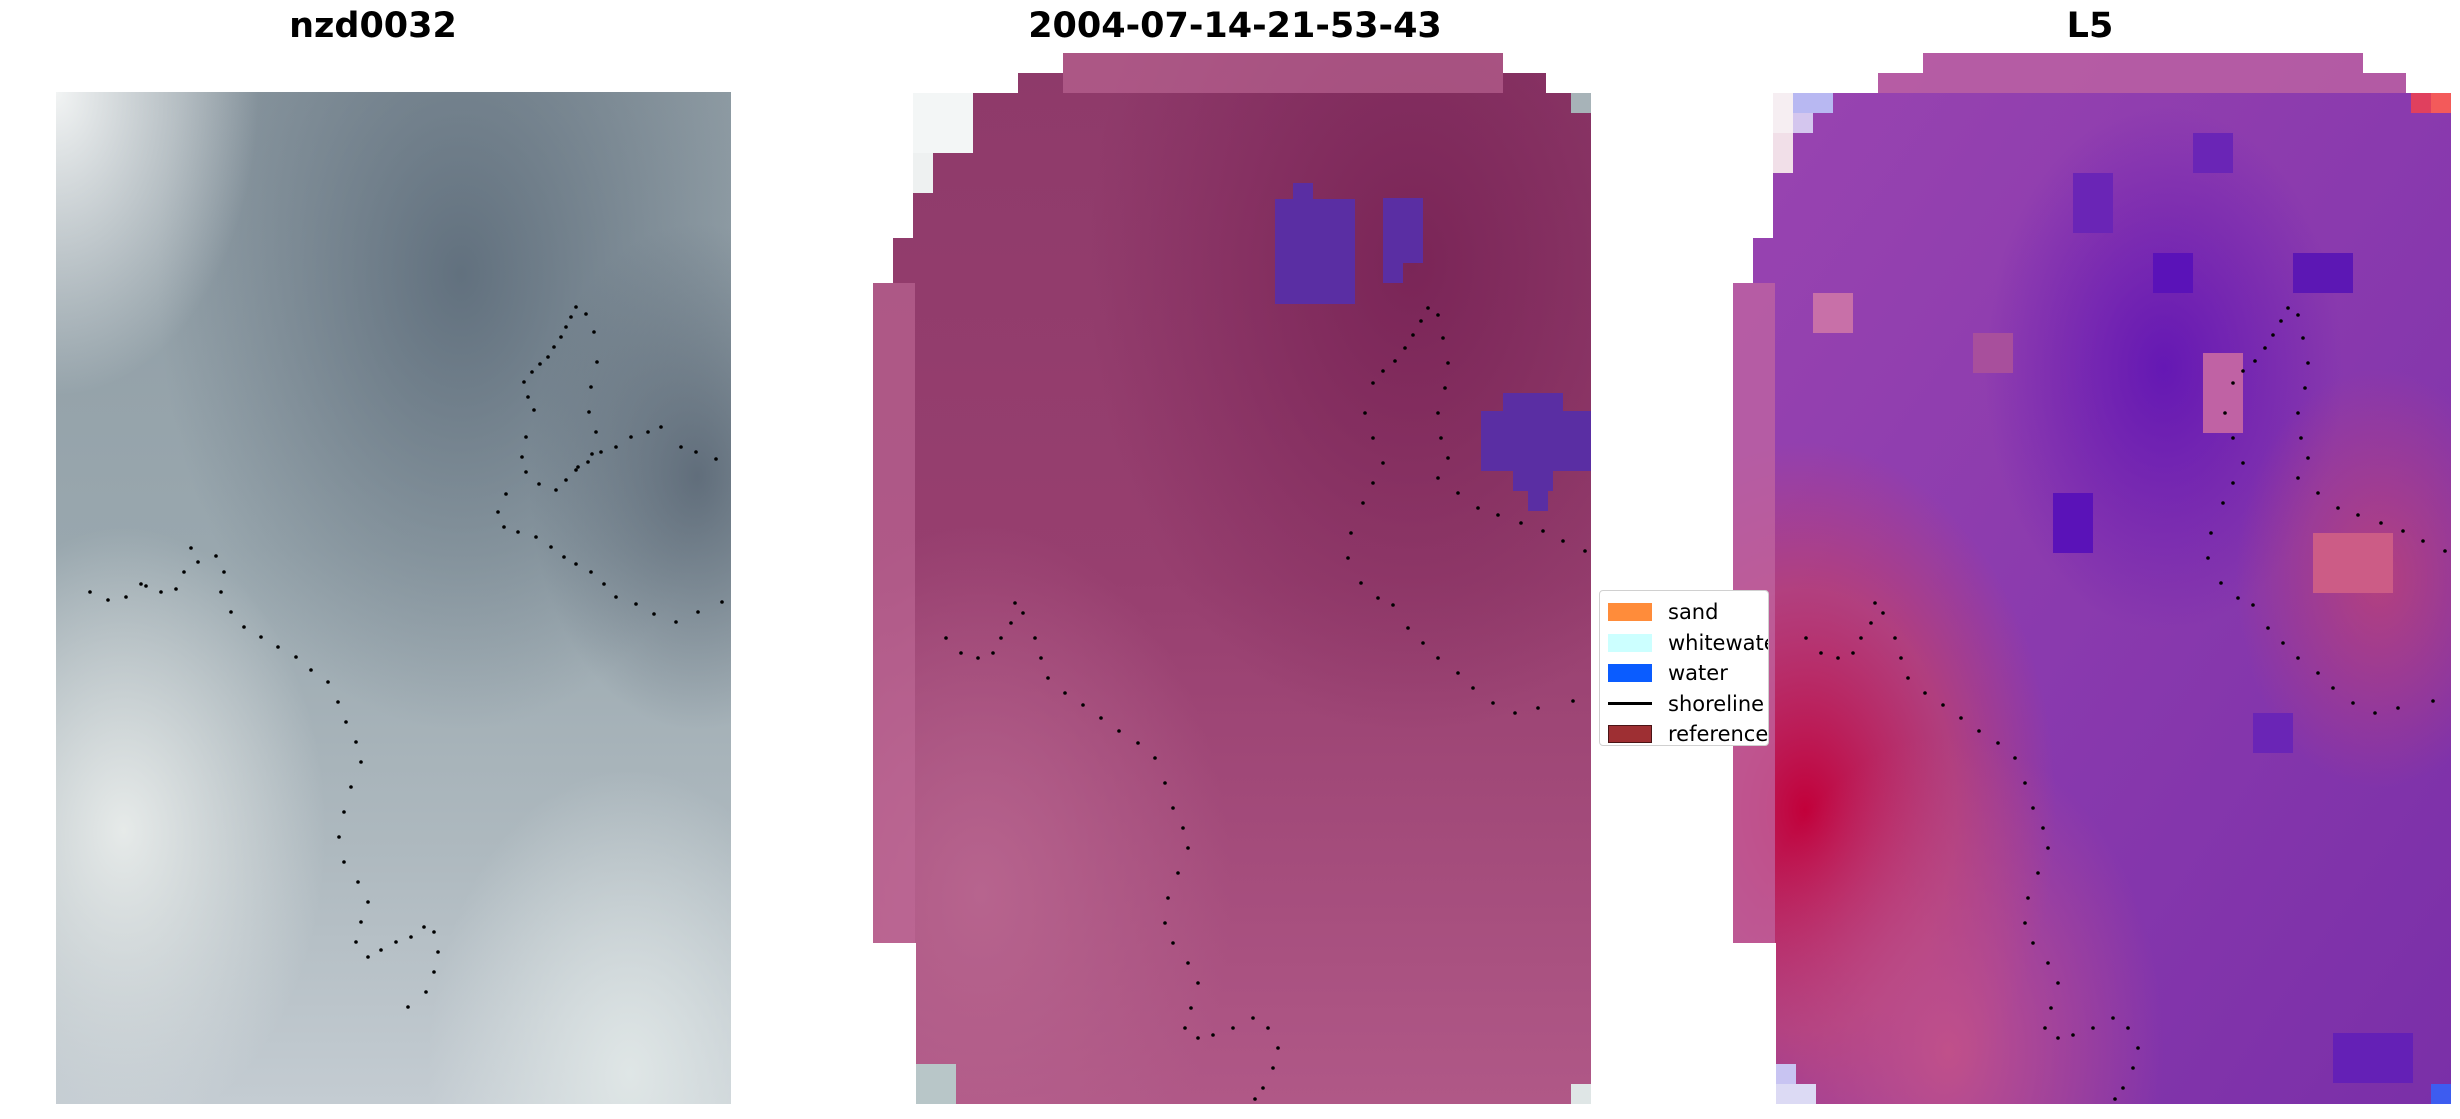 The image size is (2460, 1119). What do you see at coordinates (1693, 612) in the screenshot?
I see `legend-label-sand: sand` at bounding box center [1693, 612].